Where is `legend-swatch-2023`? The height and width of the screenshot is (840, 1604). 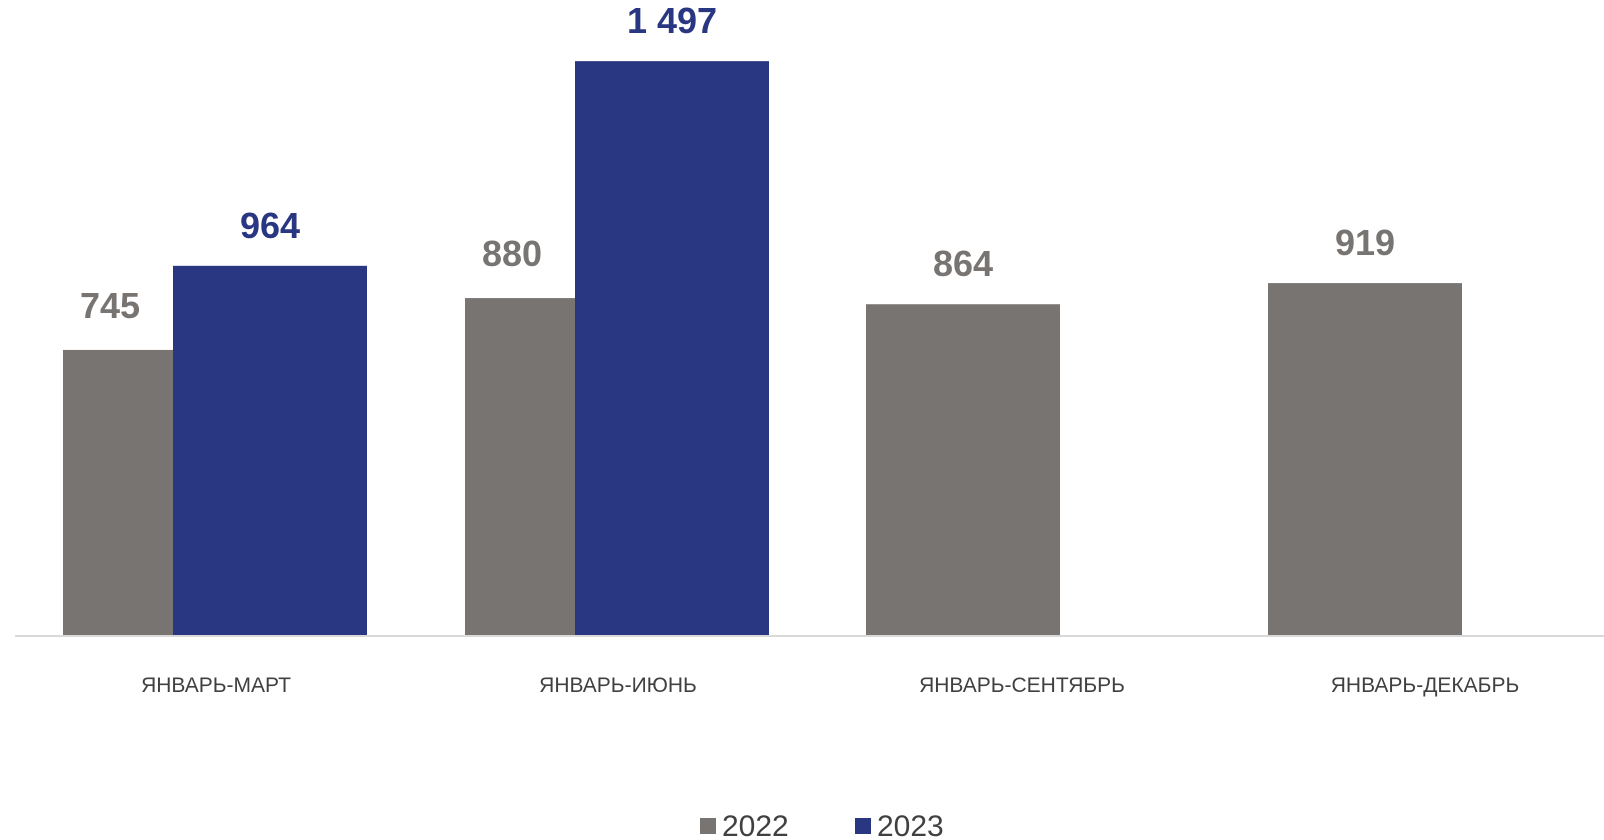 legend-swatch-2023 is located at coordinates (863, 826).